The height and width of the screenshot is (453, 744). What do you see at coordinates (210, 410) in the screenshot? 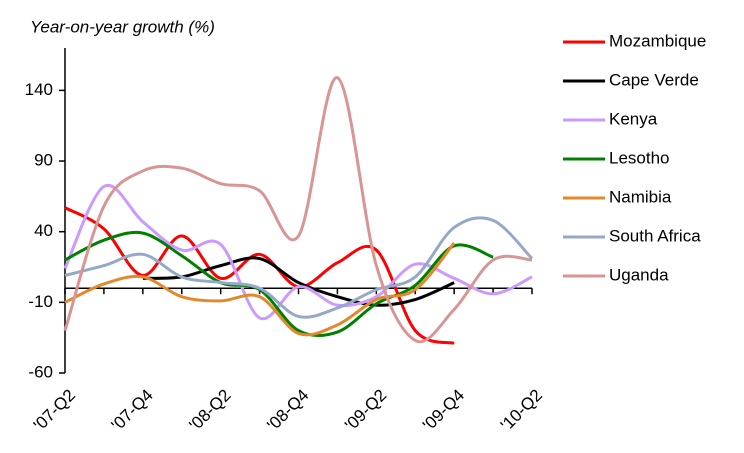
I see `x-tick-label: '08-Q2` at bounding box center [210, 410].